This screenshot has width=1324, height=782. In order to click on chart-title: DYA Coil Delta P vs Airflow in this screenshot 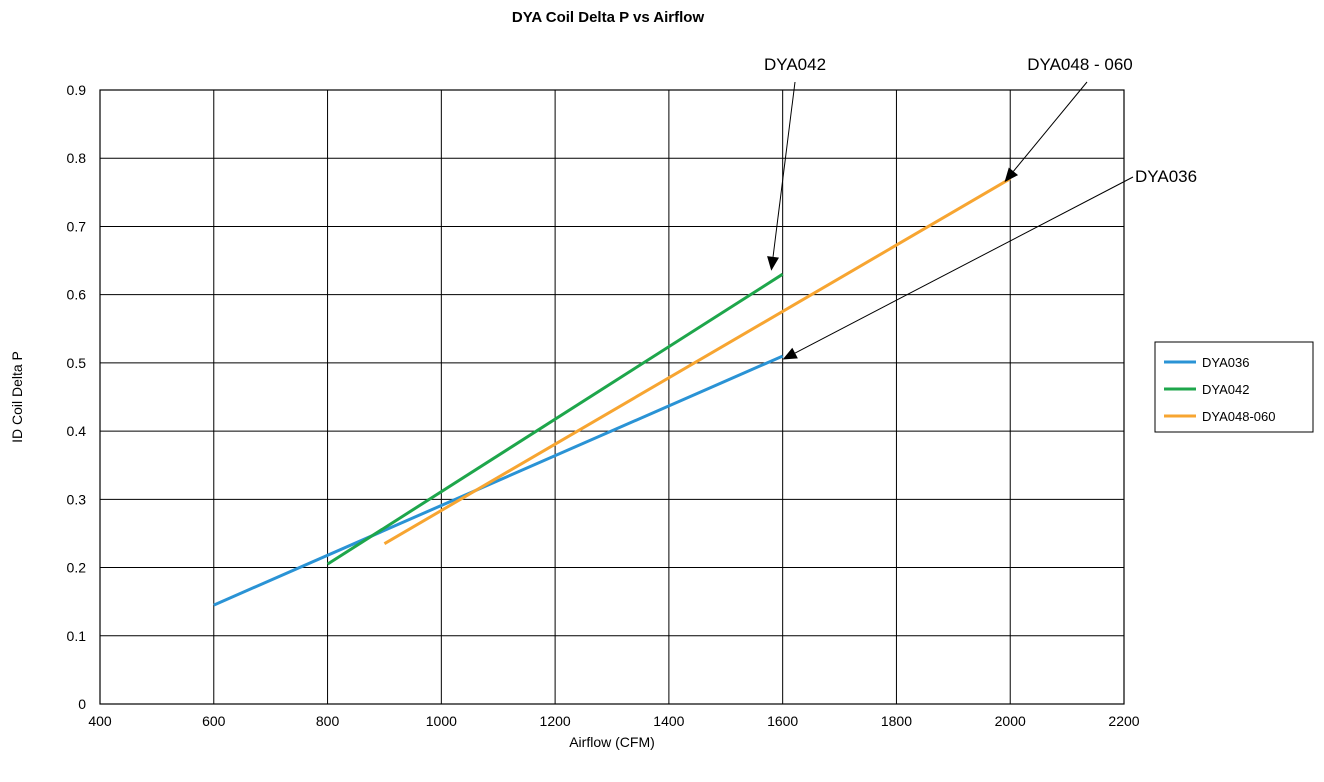, I will do `click(608, 17)`.